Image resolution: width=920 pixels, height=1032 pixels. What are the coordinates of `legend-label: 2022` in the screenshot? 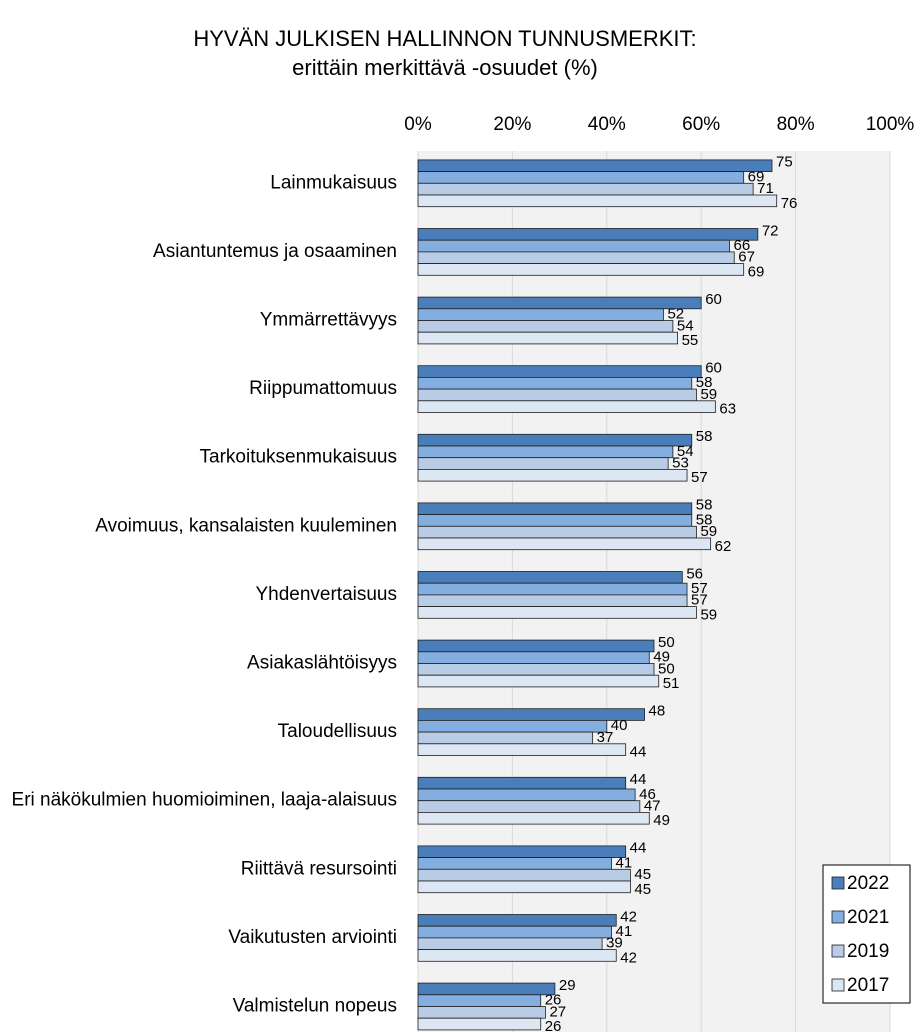 It's located at (868, 883).